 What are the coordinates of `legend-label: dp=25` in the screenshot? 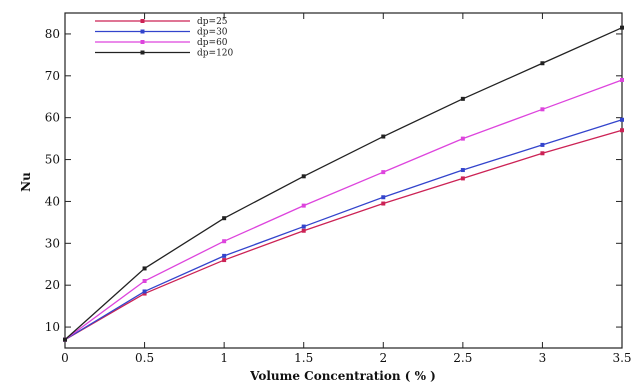 It's located at (212, 22).